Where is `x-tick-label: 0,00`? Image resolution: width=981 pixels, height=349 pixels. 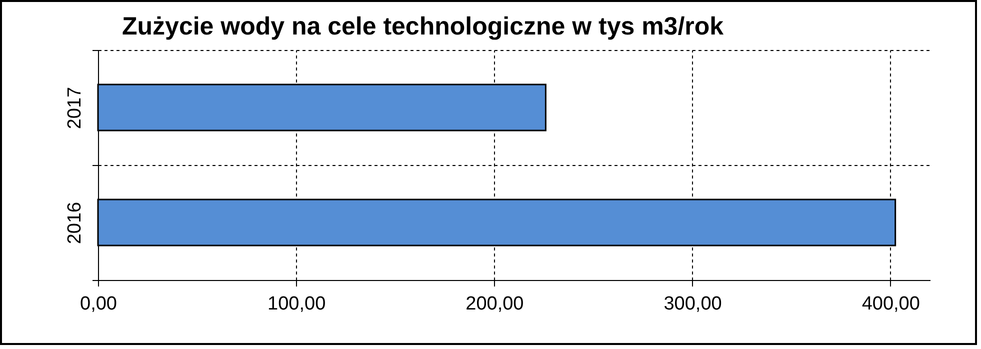
x-tick-label: 0,00 is located at coordinates (98, 304).